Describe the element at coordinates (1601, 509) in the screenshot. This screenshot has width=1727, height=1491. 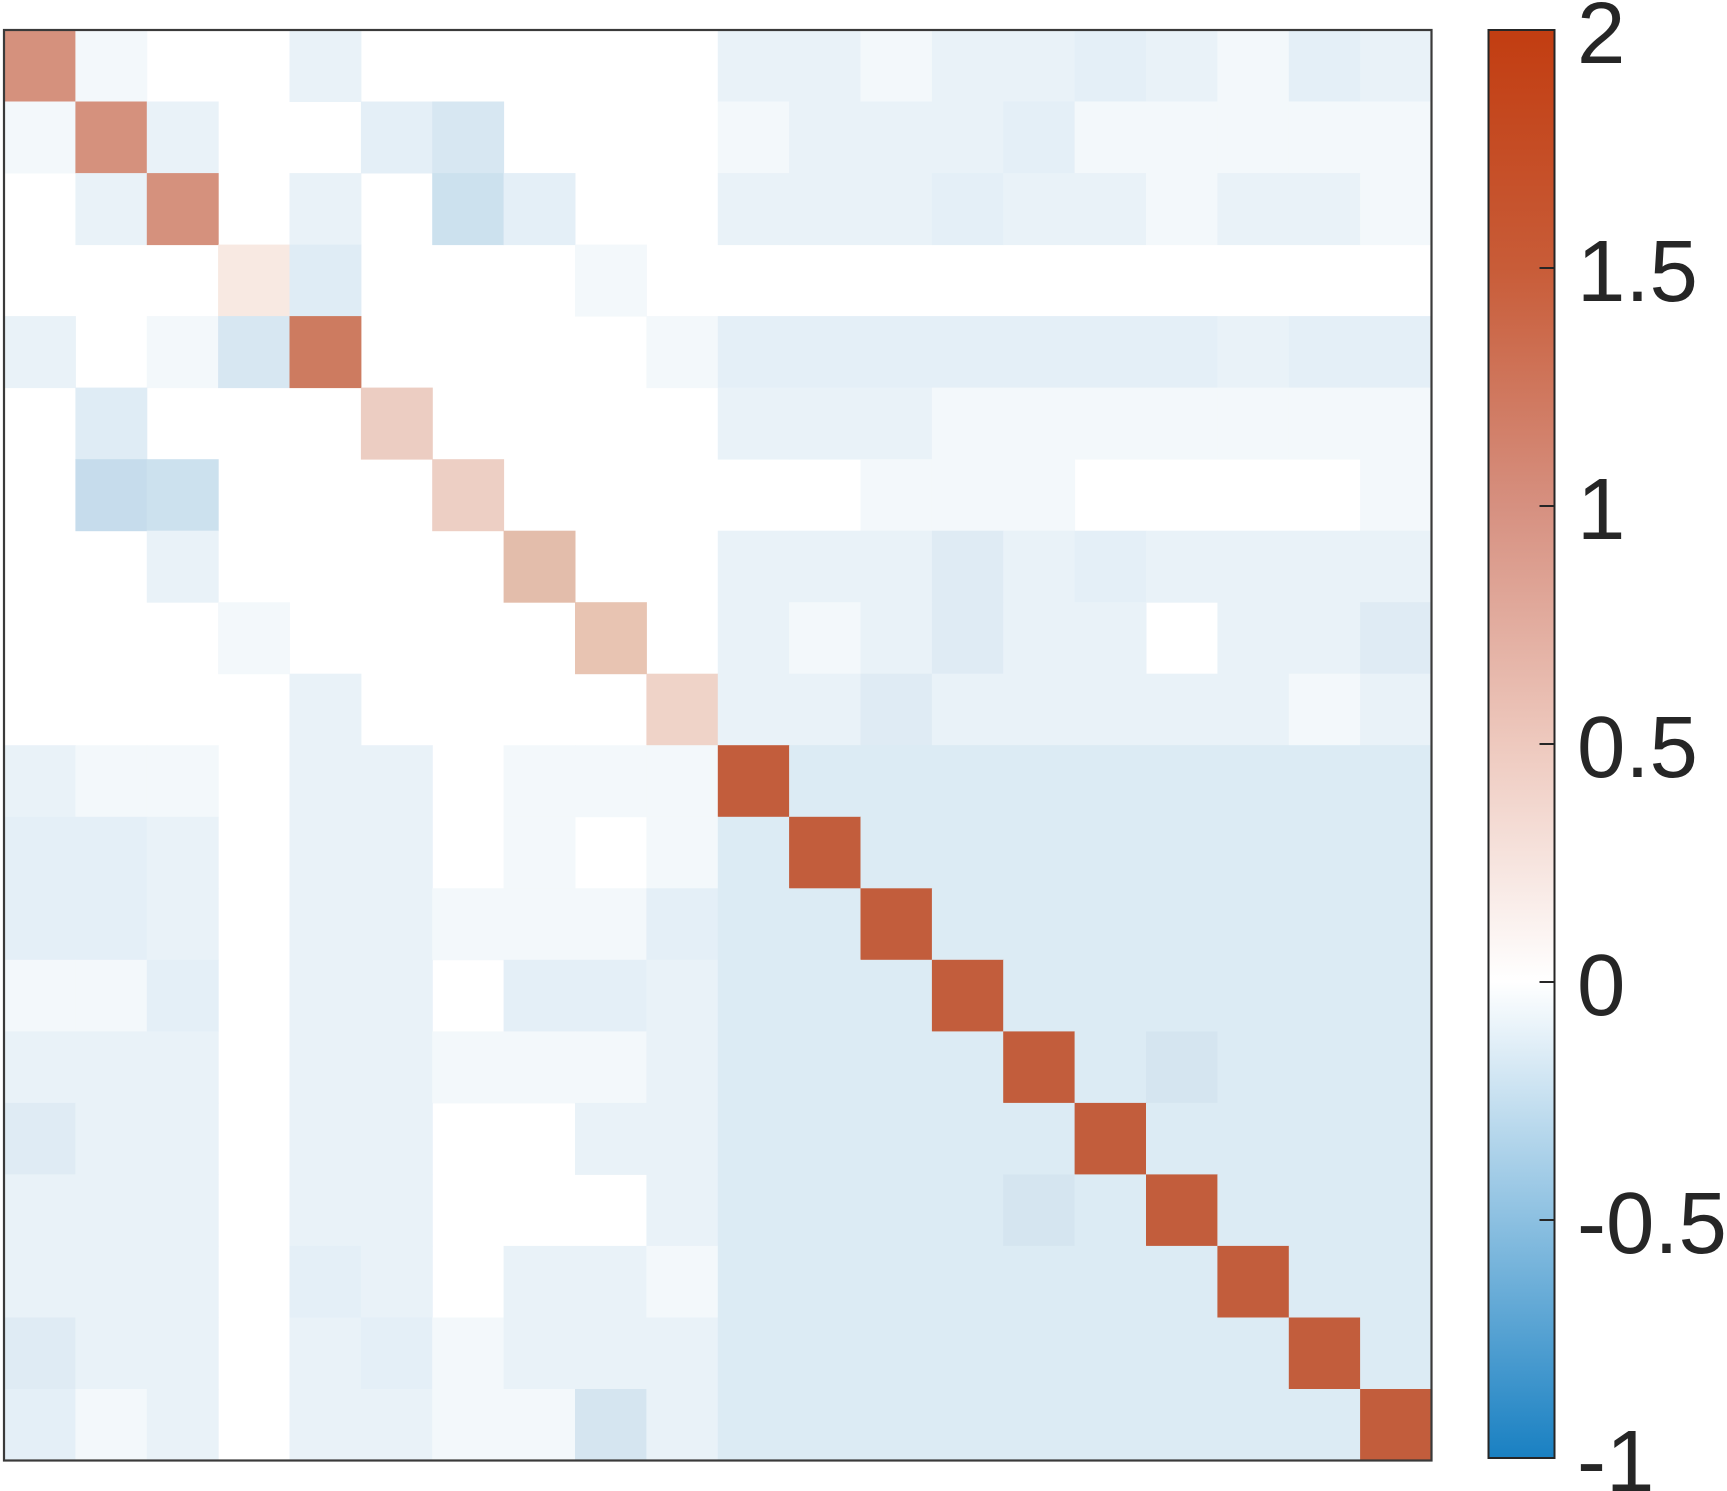
I see `svg-text: 1` at that location.